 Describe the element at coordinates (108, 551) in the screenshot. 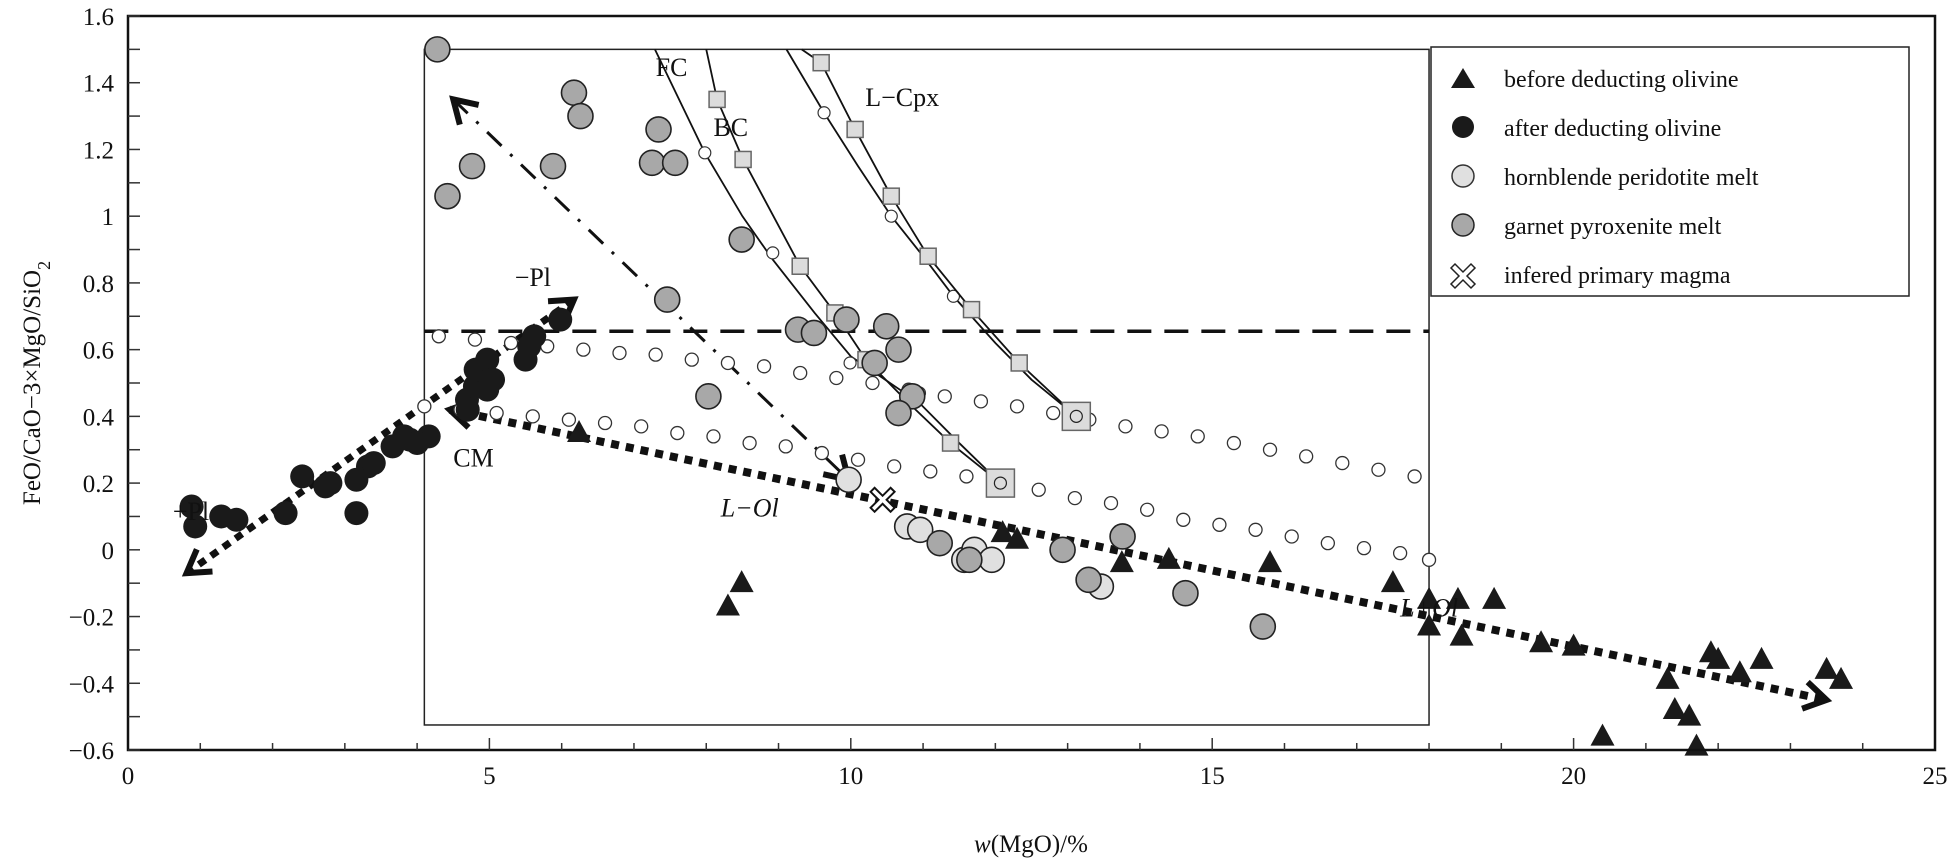

I see `y-tick-label: 0` at that location.